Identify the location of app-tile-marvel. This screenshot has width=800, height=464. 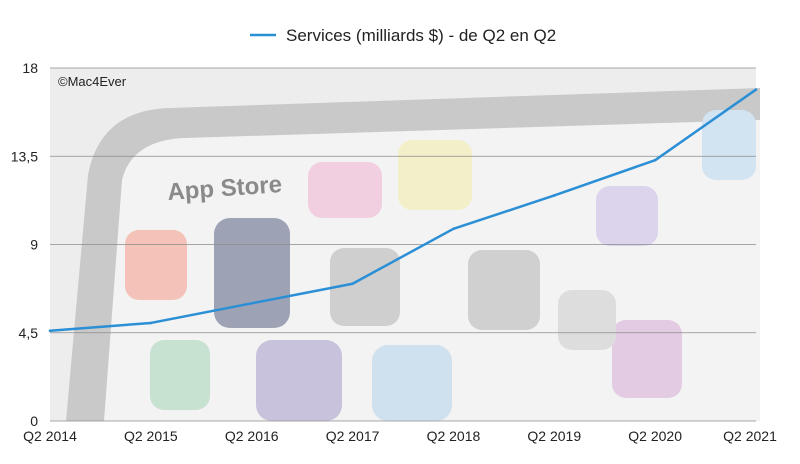
(252, 273).